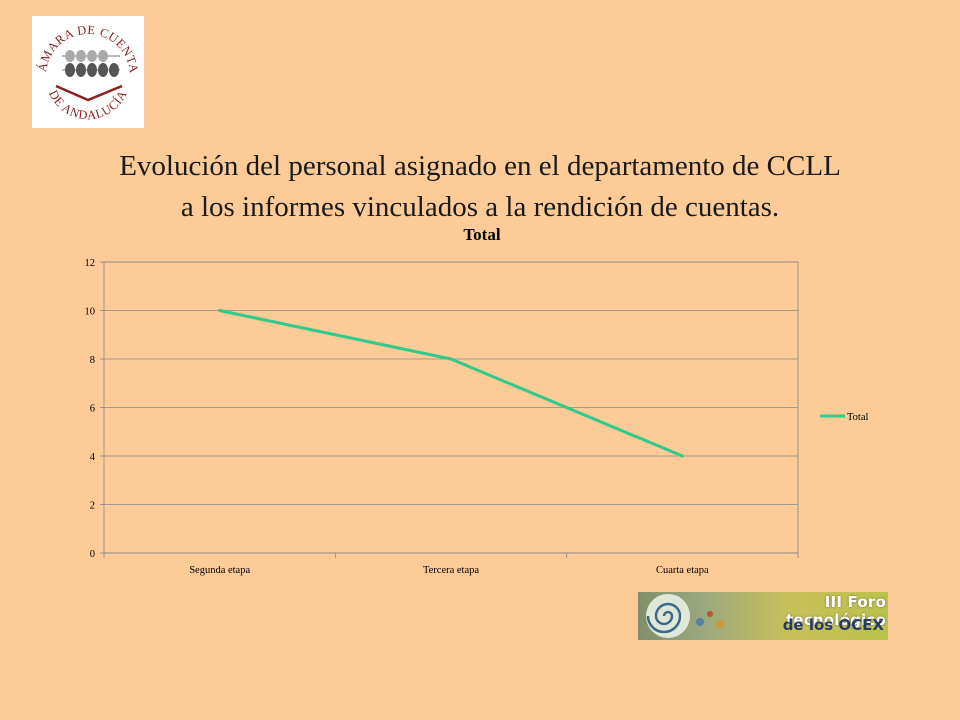 The width and height of the screenshot is (960, 720). I want to click on y-tick-label: 10, so click(90, 312).